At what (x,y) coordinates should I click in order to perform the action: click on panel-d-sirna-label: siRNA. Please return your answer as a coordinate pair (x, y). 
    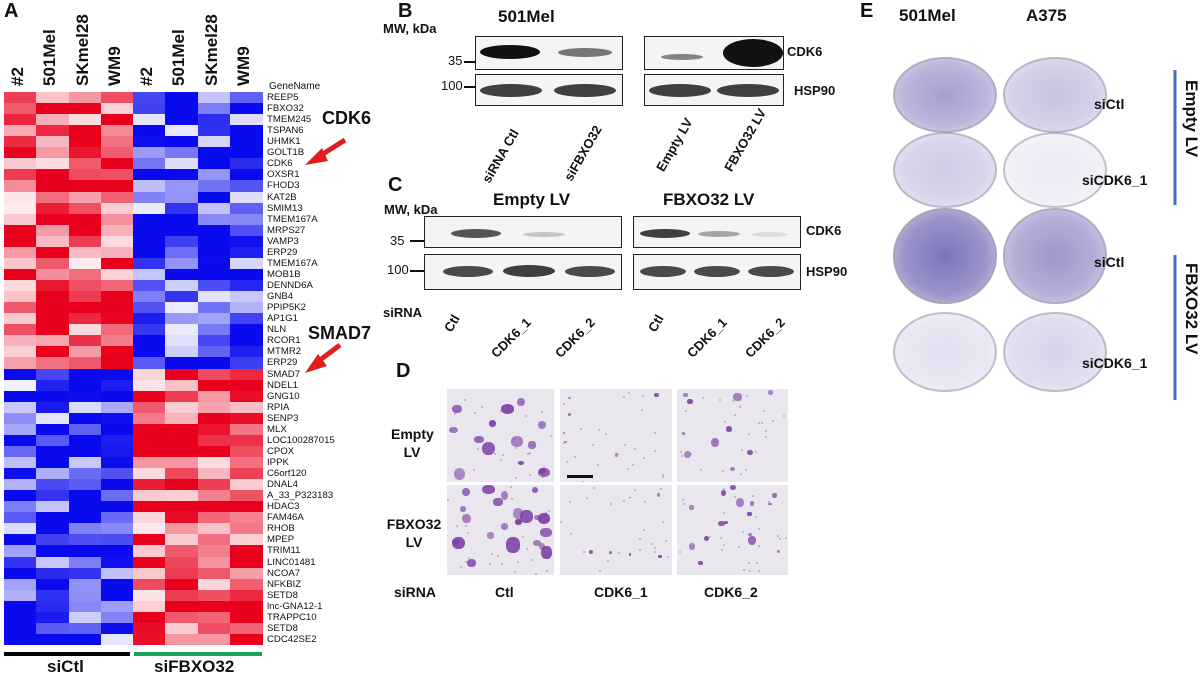
    Looking at the image, I should click on (415, 592).